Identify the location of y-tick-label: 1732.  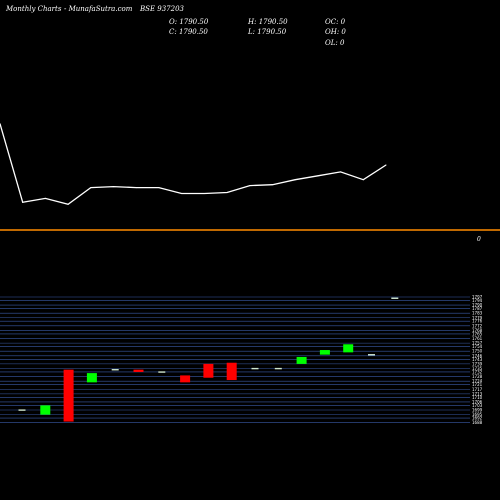
(477, 371).